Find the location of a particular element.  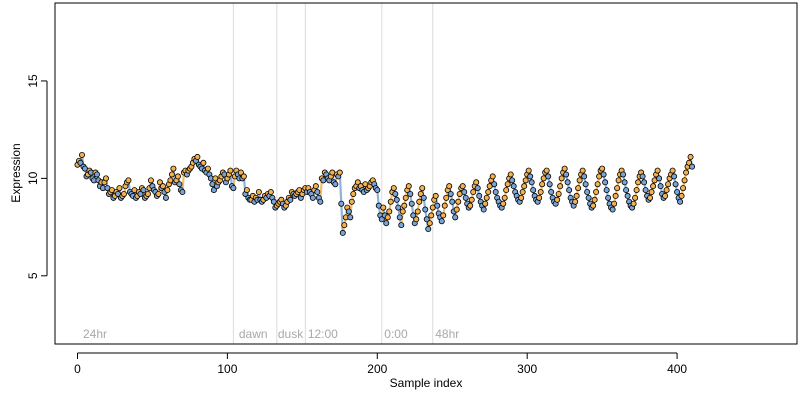

phase-label-3: 12:00 is located at coordinates (323, 334).